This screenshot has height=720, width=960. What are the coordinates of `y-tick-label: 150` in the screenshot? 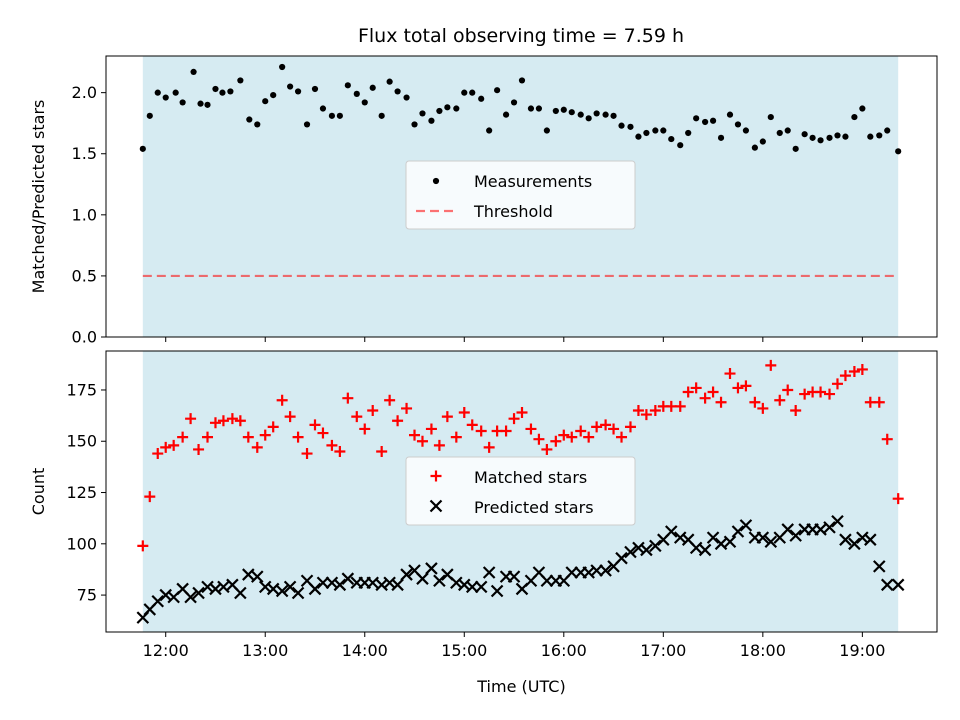 It's located at (81, 441).